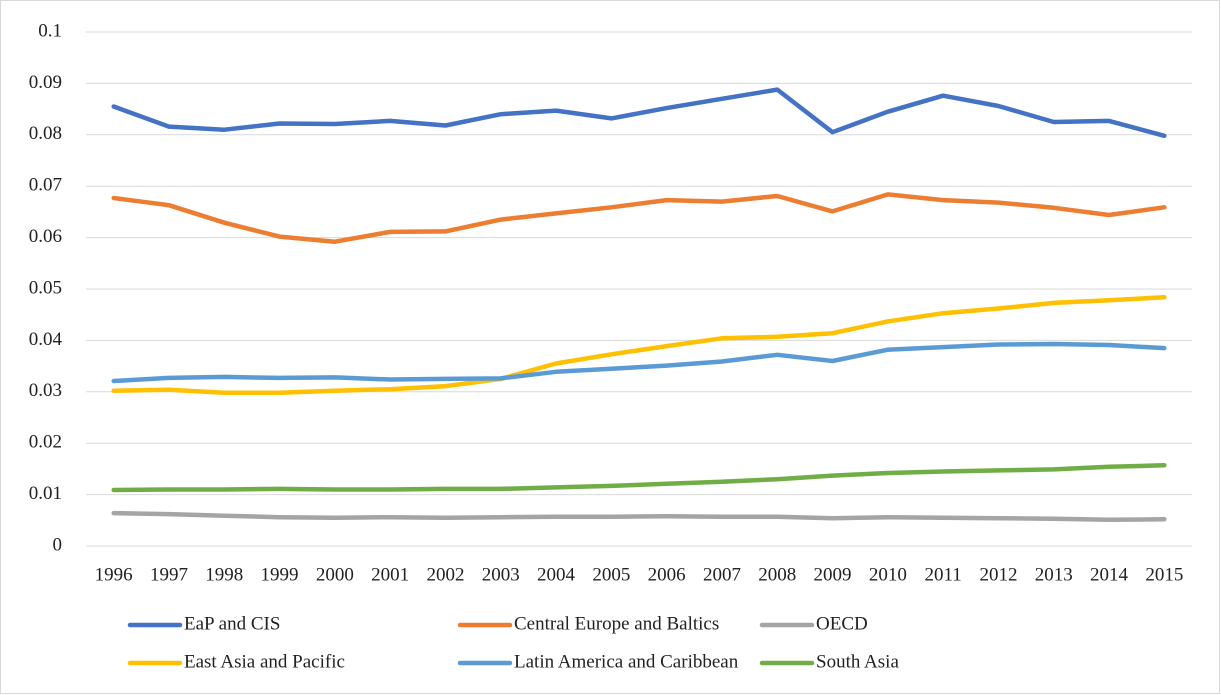 This screenshot has width=1221, height=695. I want to click on legend-label: OECD, so click(842, 623).